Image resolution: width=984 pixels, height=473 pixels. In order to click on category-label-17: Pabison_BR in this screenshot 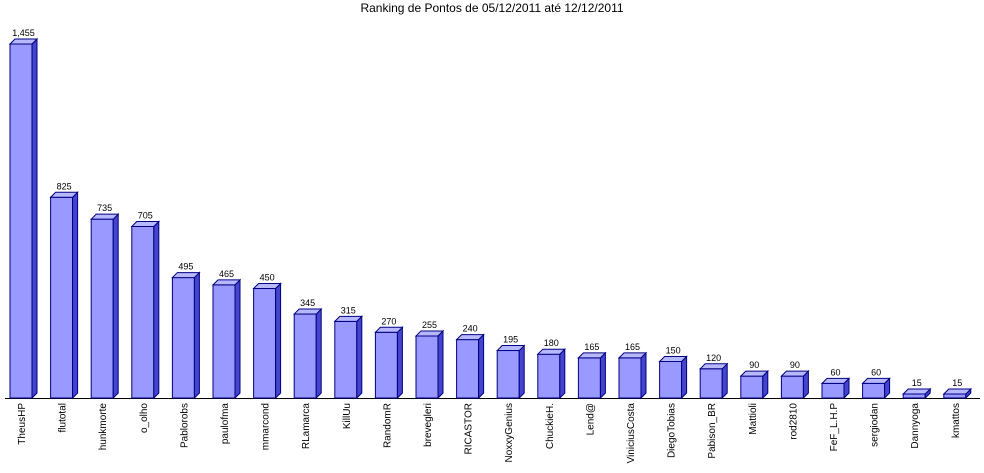, I will do `click(712, 431)`.